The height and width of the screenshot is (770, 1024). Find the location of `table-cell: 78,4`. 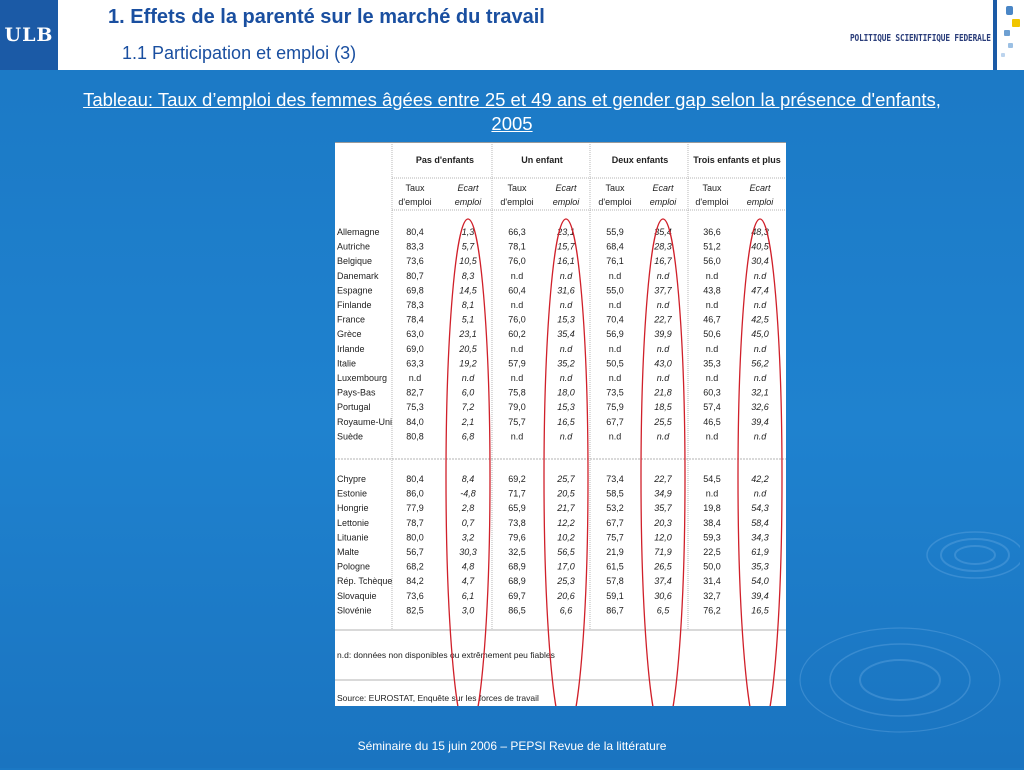

table-cell: 78,4 is located at coordinates (415, 320).